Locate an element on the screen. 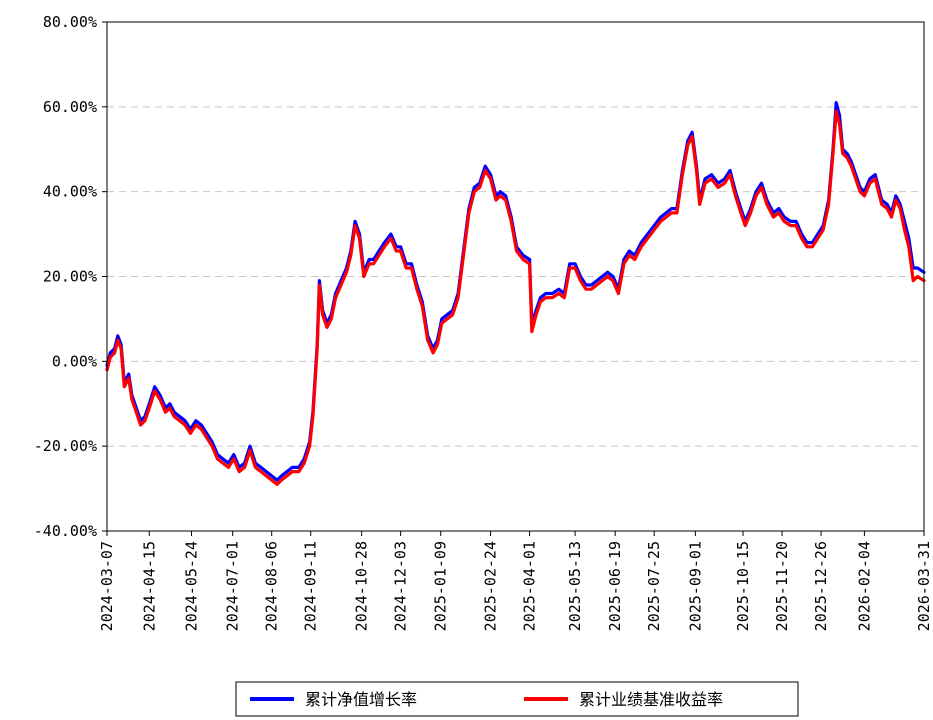  x-tick-label: 2024-05-24 is located at coordinates (192, 586).